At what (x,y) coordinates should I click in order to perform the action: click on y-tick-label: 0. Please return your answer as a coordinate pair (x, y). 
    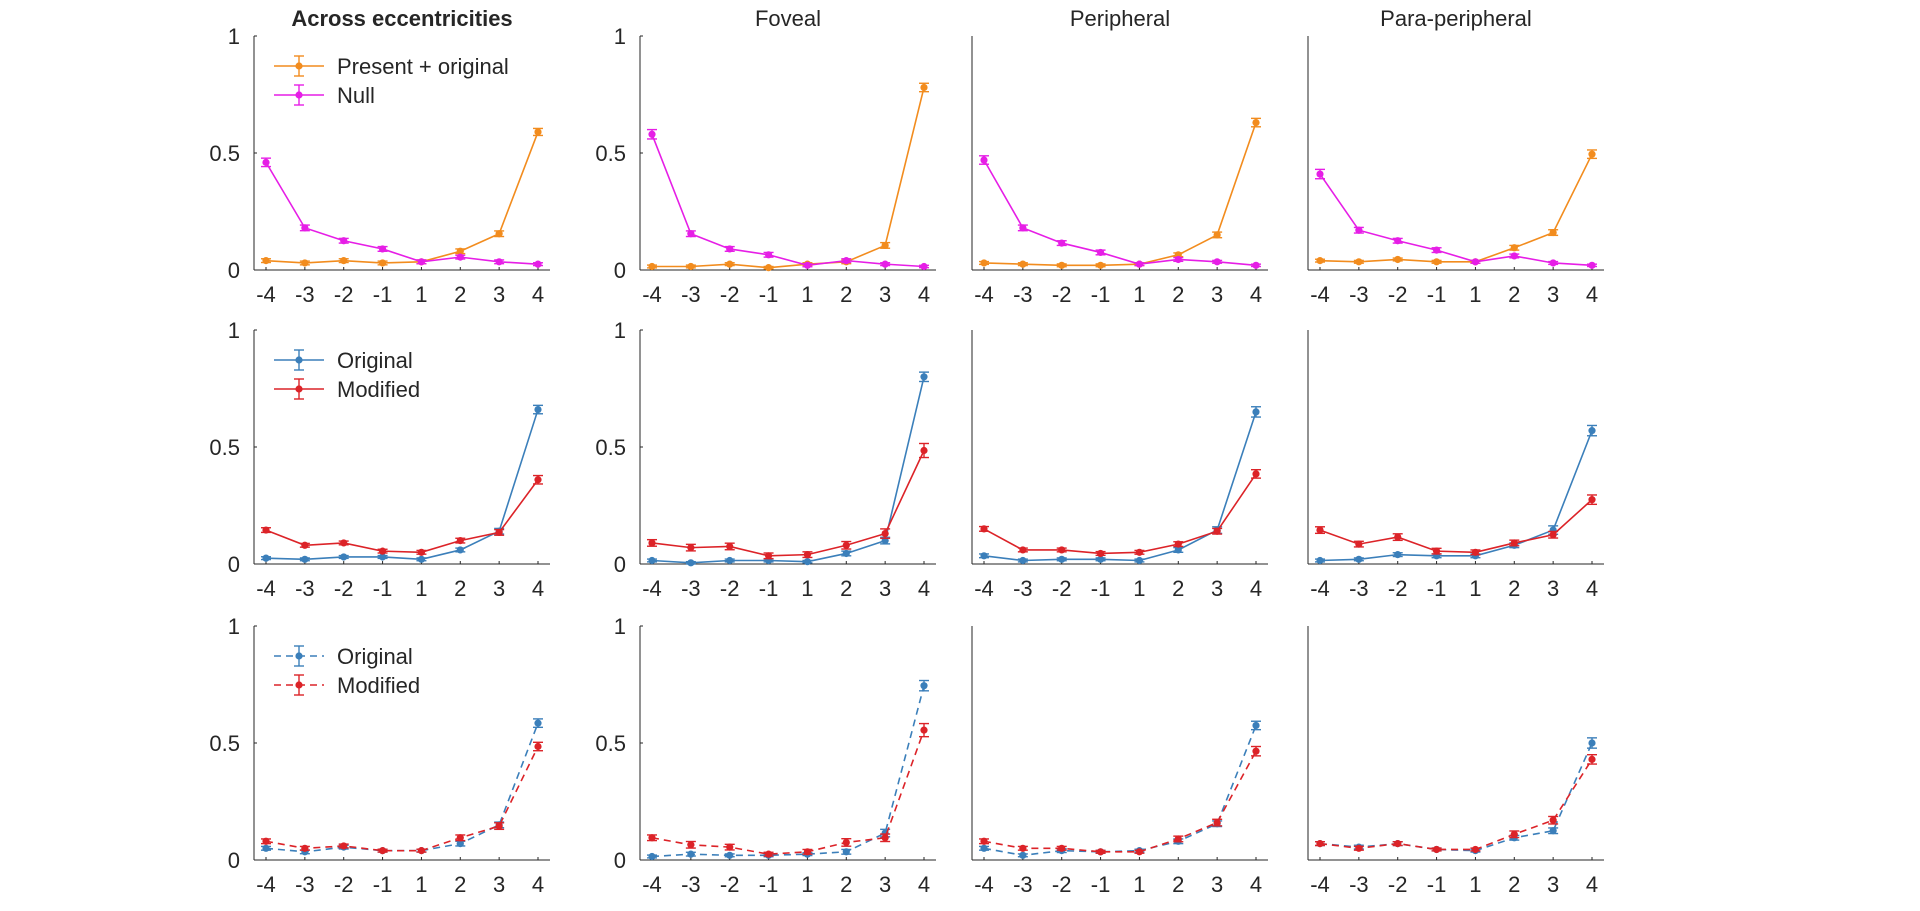
    Looking at the image, I should click on (234, 564).